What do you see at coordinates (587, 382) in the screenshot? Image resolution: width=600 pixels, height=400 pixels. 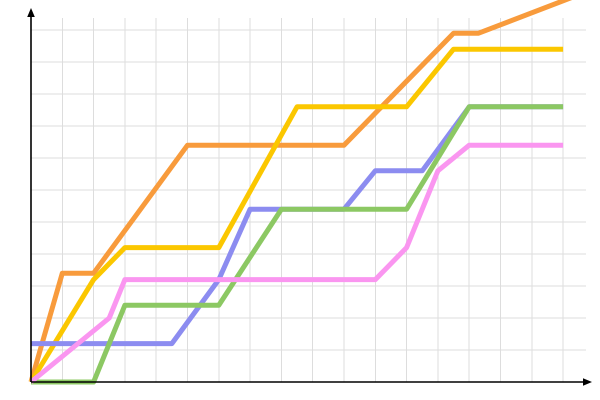 I see `x-axis-arrow-icon` at bounding box center [587, 382].